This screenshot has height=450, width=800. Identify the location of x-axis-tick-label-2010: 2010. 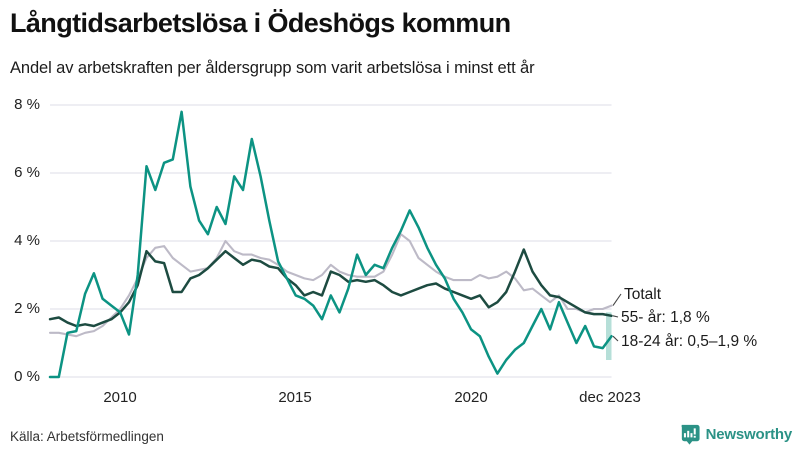
(120, 397).